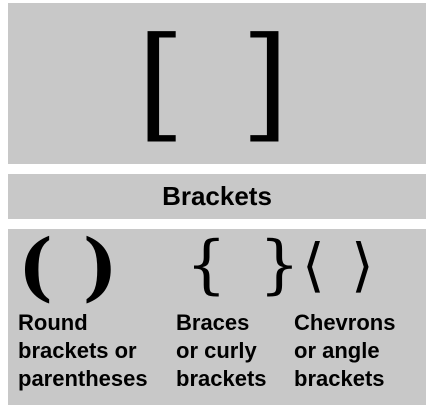  I want to click on round-brackets-glyph: ( ), so click(69, 267).